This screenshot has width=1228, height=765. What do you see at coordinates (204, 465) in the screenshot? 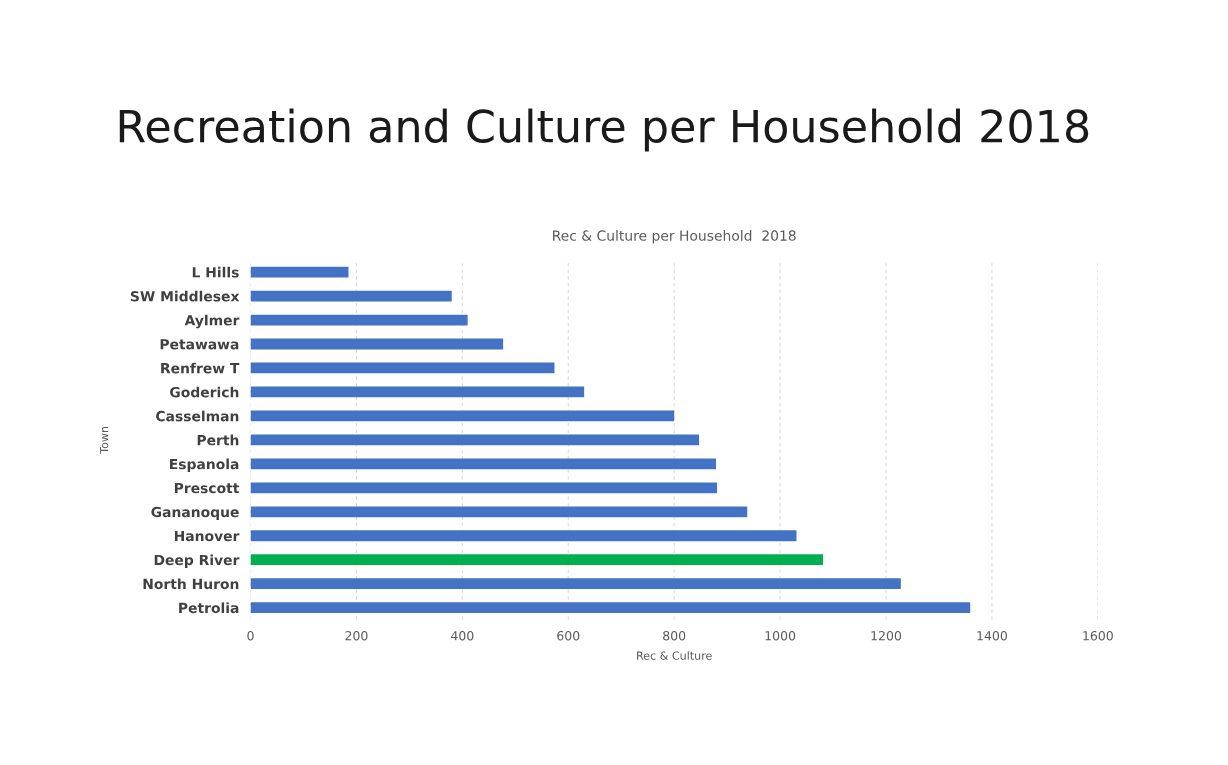
I see `y-tick-label: Espanola` at bounding box center [204, 465].